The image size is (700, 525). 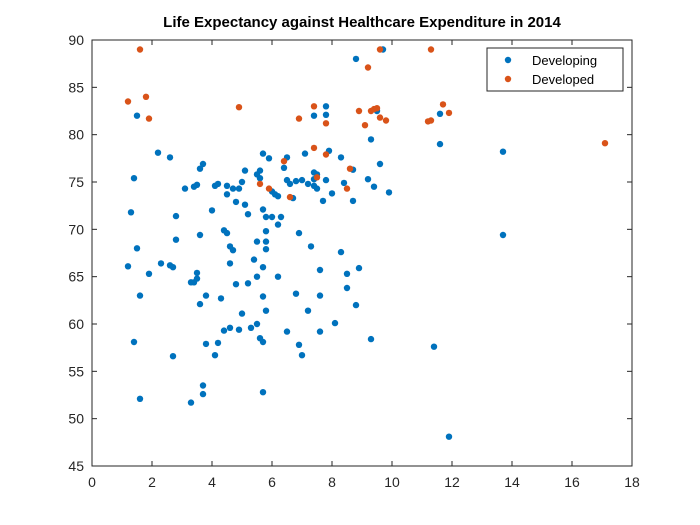 What do you see at coordinates (76, 466) in the screenshot?
I see `y-tick-label: 45` at bounding box center [76, 466].